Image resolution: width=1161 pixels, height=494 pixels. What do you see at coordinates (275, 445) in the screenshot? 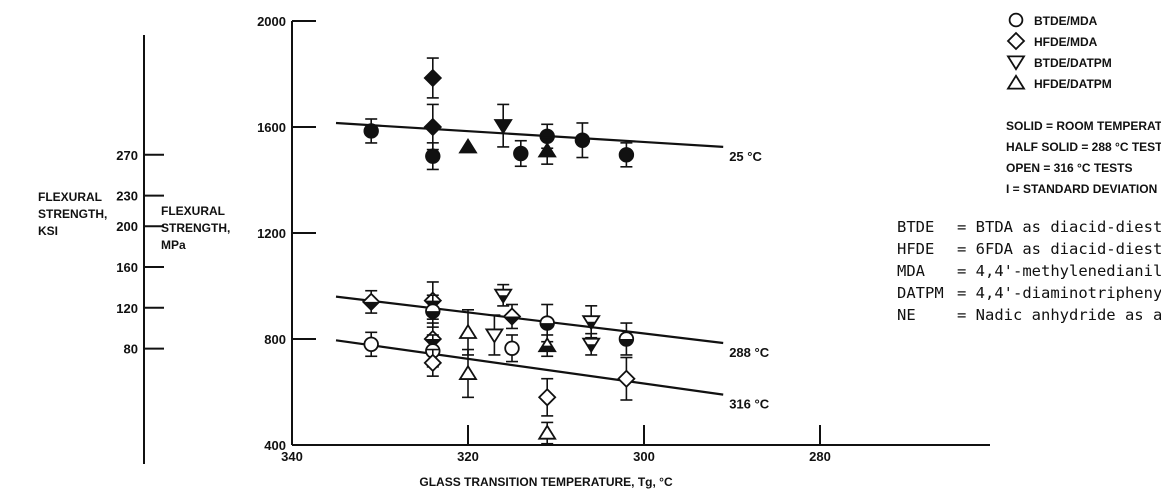
I see `y-tick-label: 400` at bounding box center [275, 445].